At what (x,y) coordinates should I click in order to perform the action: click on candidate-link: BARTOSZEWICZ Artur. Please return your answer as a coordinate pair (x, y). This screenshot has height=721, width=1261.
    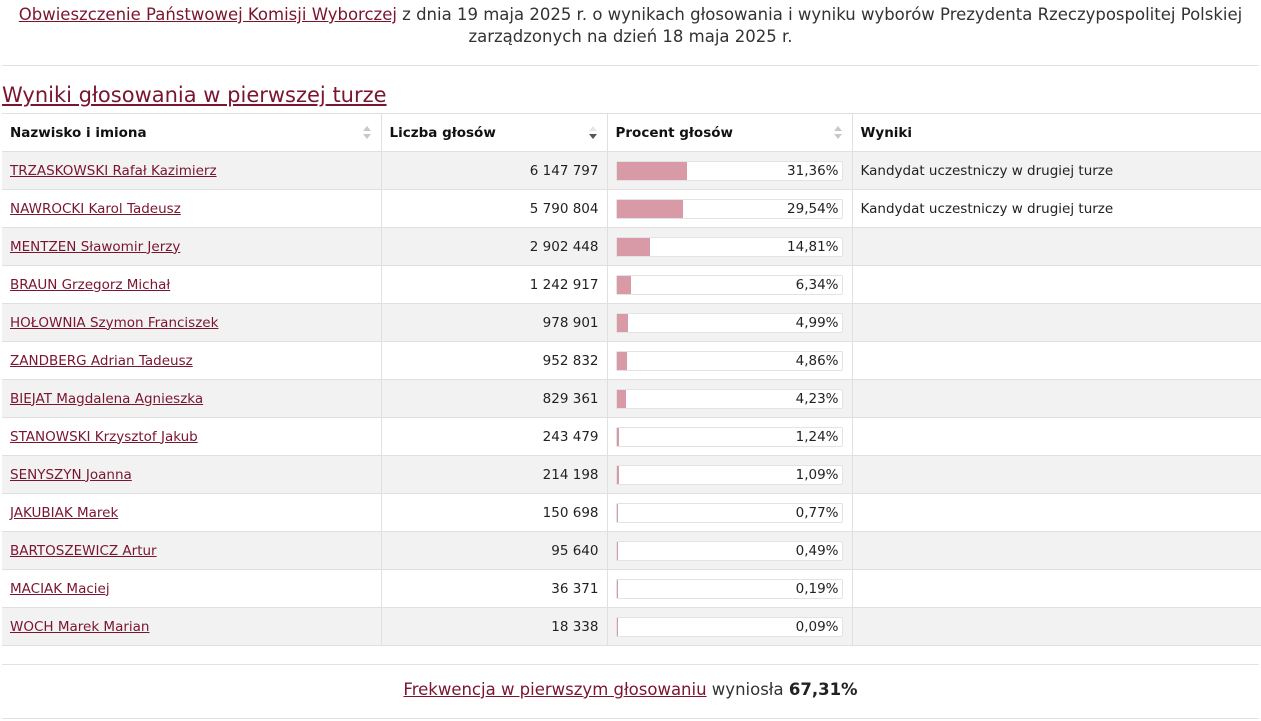
    Looking at the image, I should click on (83, 550).